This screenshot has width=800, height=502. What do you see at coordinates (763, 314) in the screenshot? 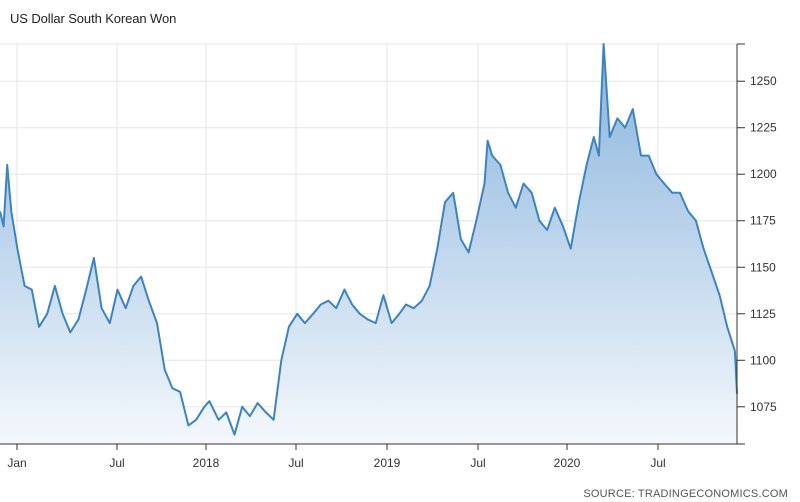
I see `y-tick-label: 1125` at bounding box center [763, 314].